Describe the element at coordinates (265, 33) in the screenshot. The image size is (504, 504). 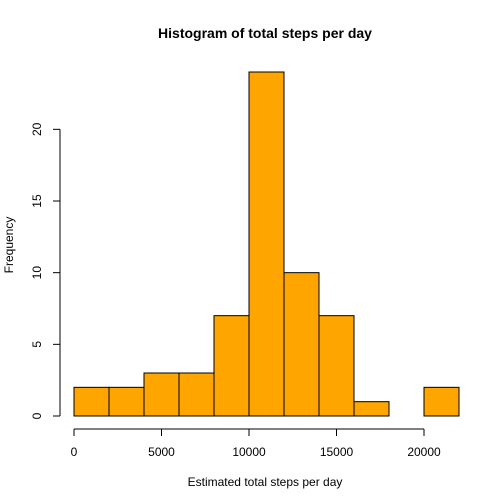
I see `chart-title: Histogram of total steps per day` at that location.